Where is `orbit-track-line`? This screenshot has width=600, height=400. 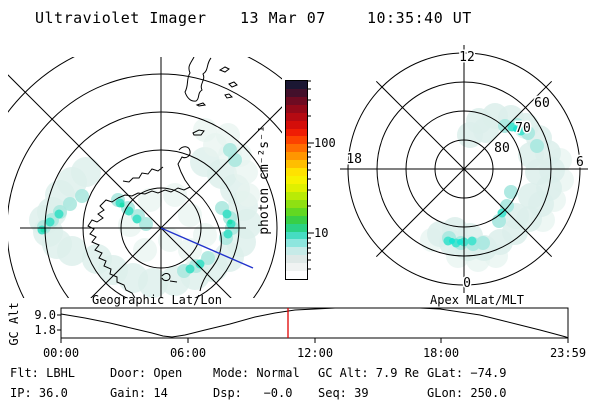
orbit-track-line is located at coordinates (207, 248).